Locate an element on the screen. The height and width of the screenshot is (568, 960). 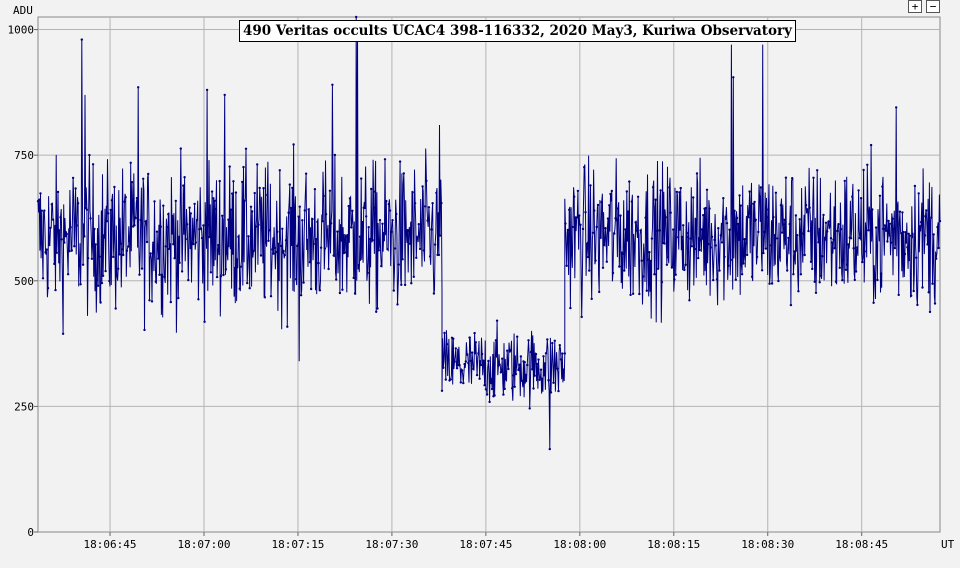
zoom-out-button: − is located at coordinates (933, 6).